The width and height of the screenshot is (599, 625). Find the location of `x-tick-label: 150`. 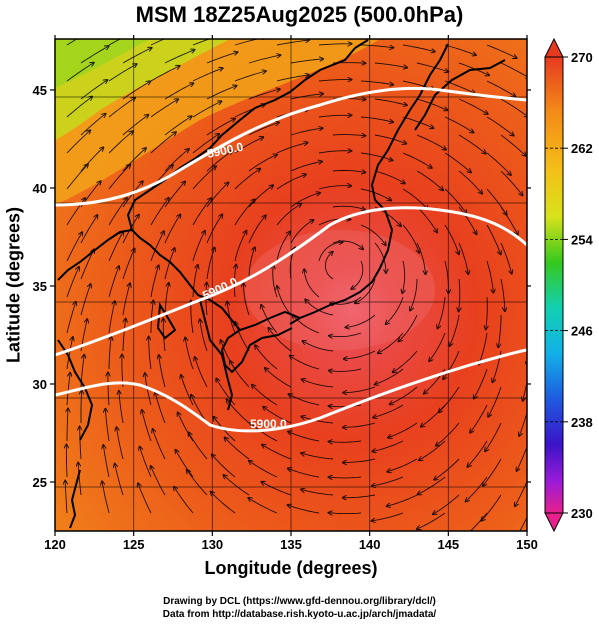

x-tick-label: 150 is located at coordinates (527, 544).